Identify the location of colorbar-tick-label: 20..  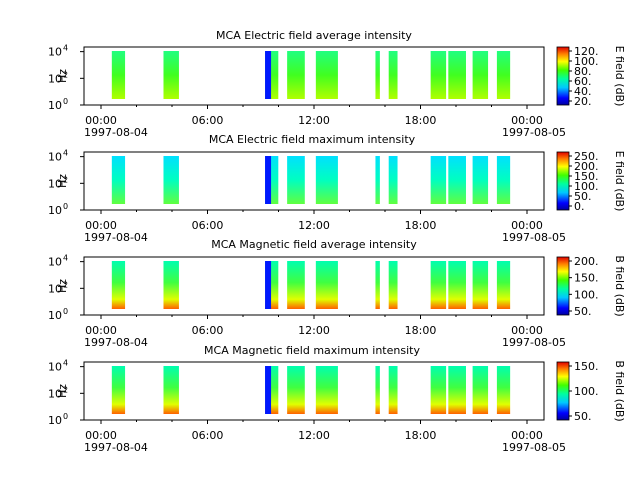
(583, 101).